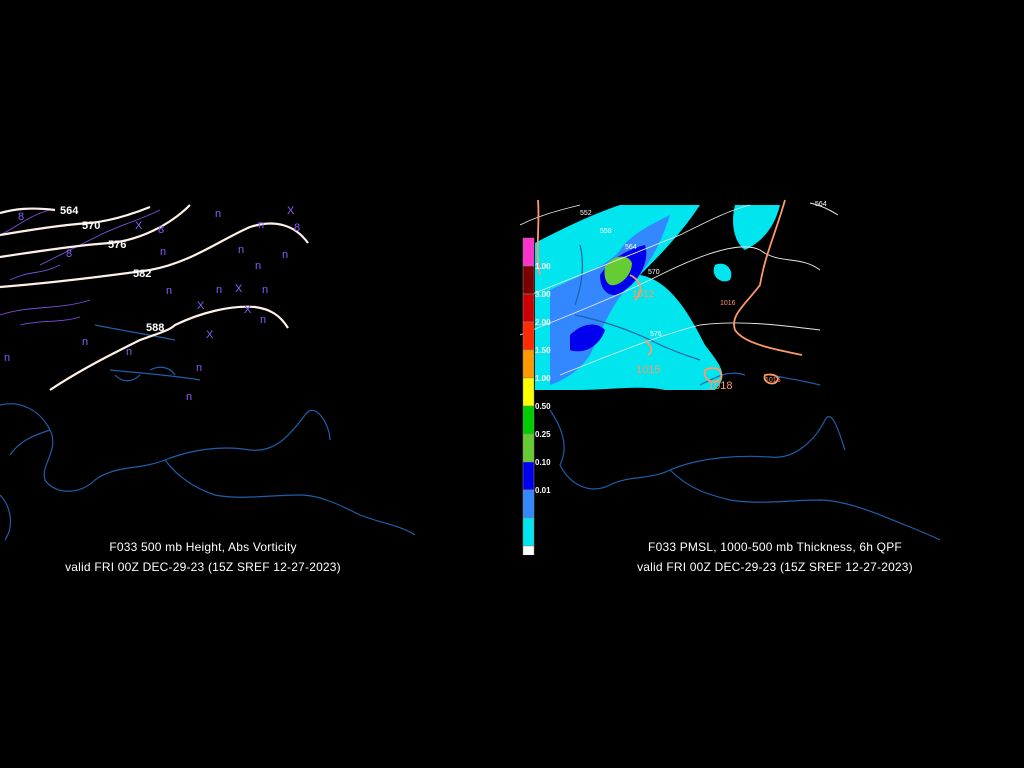  What do you see at coordinates (587, 338) in the screenshot?
I see `qpf-heavy-area` at bounding box center [587, 338].